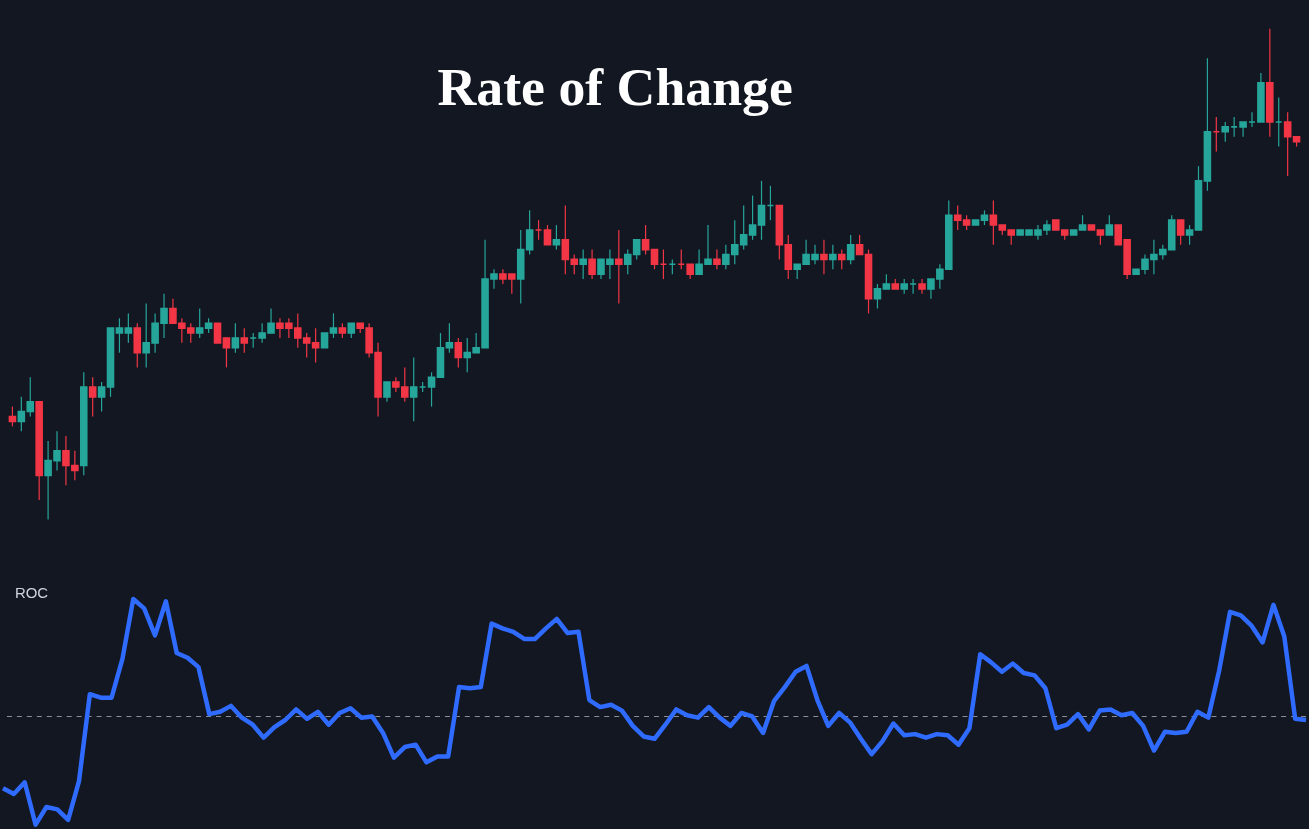  What do you see at coordinates (615, 87) in the screenshot?
I see `text: Rate of Change` at bounding box center [615, 87].